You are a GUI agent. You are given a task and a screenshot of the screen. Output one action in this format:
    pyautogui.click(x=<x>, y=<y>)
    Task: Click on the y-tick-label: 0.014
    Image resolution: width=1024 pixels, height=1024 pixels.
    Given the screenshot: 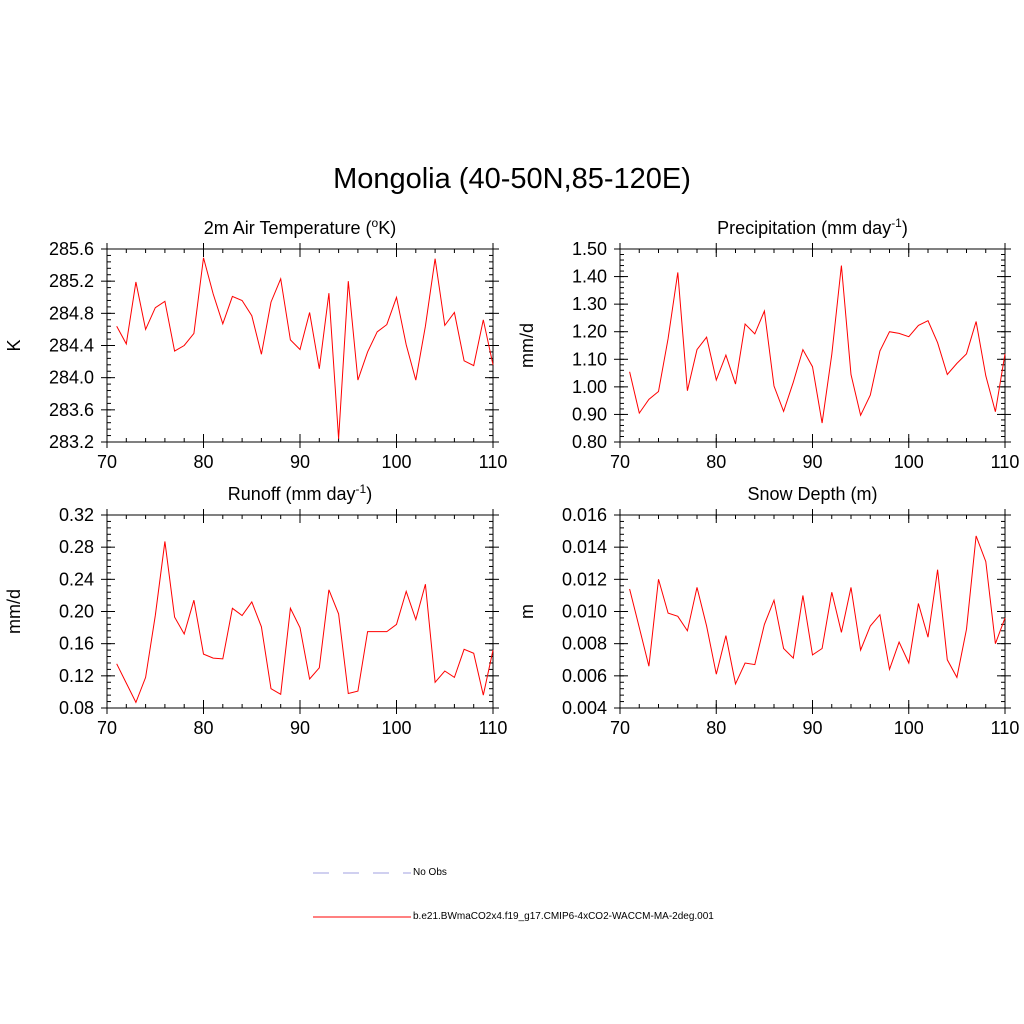 What is the action you would take?
    pyautogui.click(x=584, y=547)
    